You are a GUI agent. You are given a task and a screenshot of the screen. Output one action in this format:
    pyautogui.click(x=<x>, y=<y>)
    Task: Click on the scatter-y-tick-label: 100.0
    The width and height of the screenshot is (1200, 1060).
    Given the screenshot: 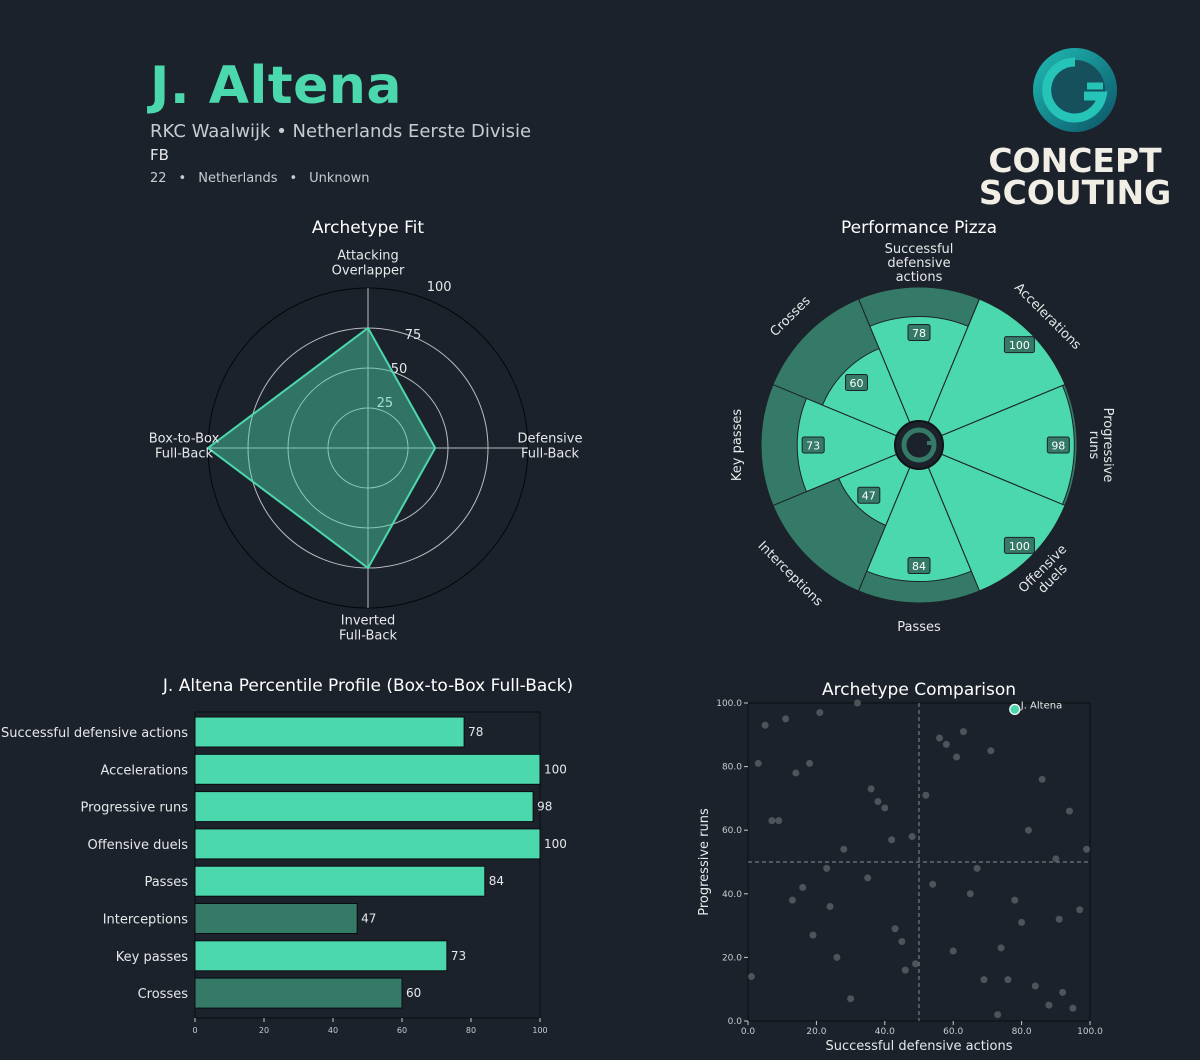 What is the action you would take?
    pyautogui.click(x=729, y=704)
    